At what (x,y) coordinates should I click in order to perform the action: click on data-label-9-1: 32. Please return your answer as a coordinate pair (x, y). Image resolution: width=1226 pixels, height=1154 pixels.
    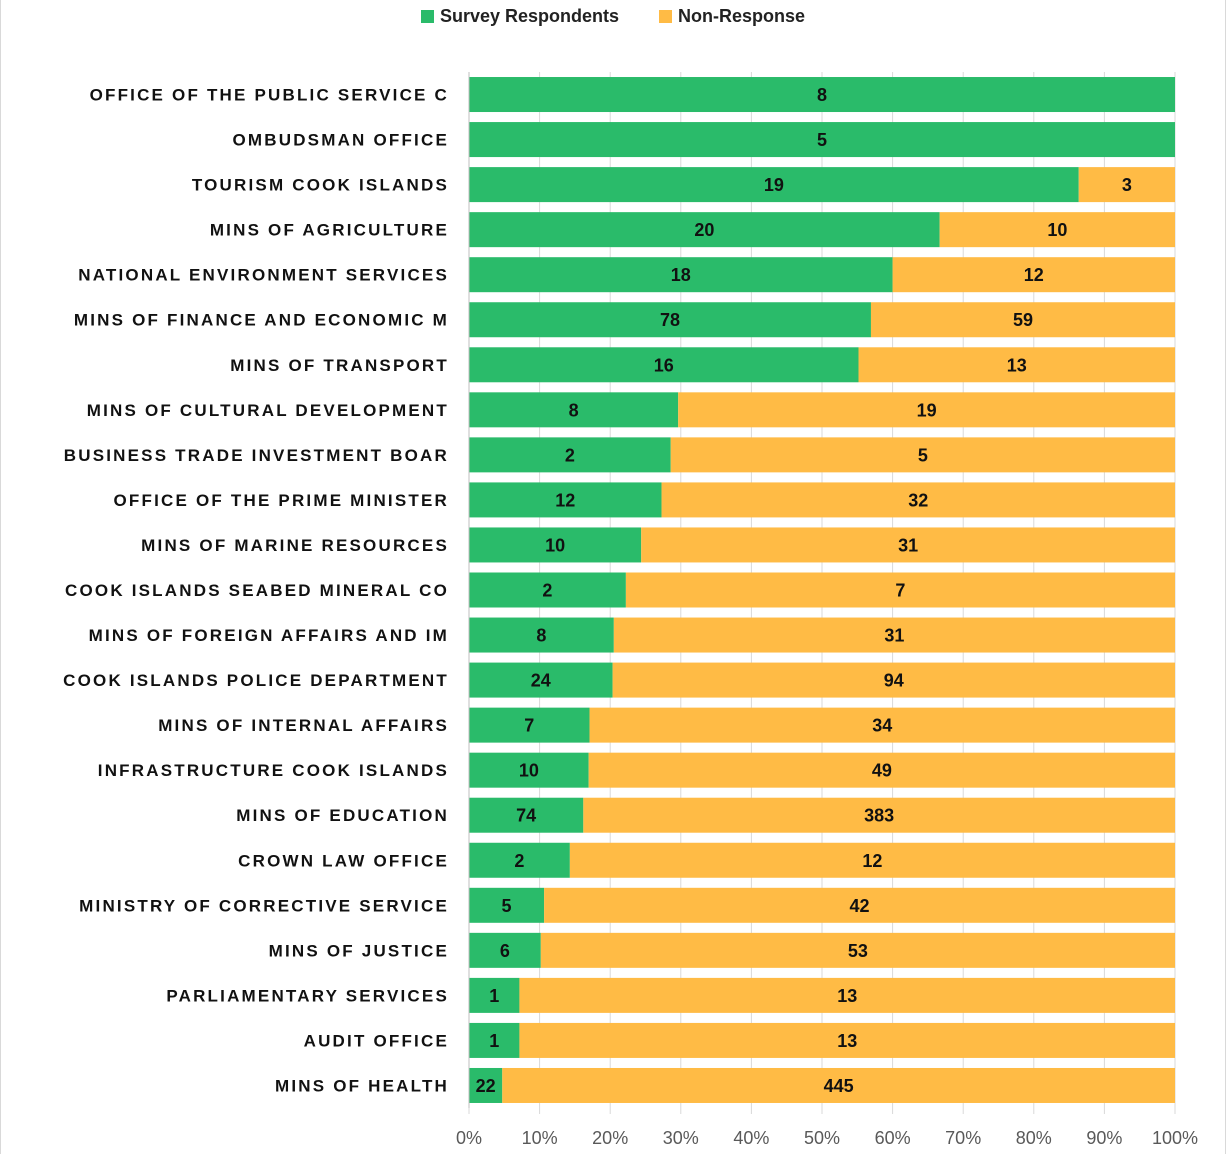
    Looking at the image, I should click on (918, 500).